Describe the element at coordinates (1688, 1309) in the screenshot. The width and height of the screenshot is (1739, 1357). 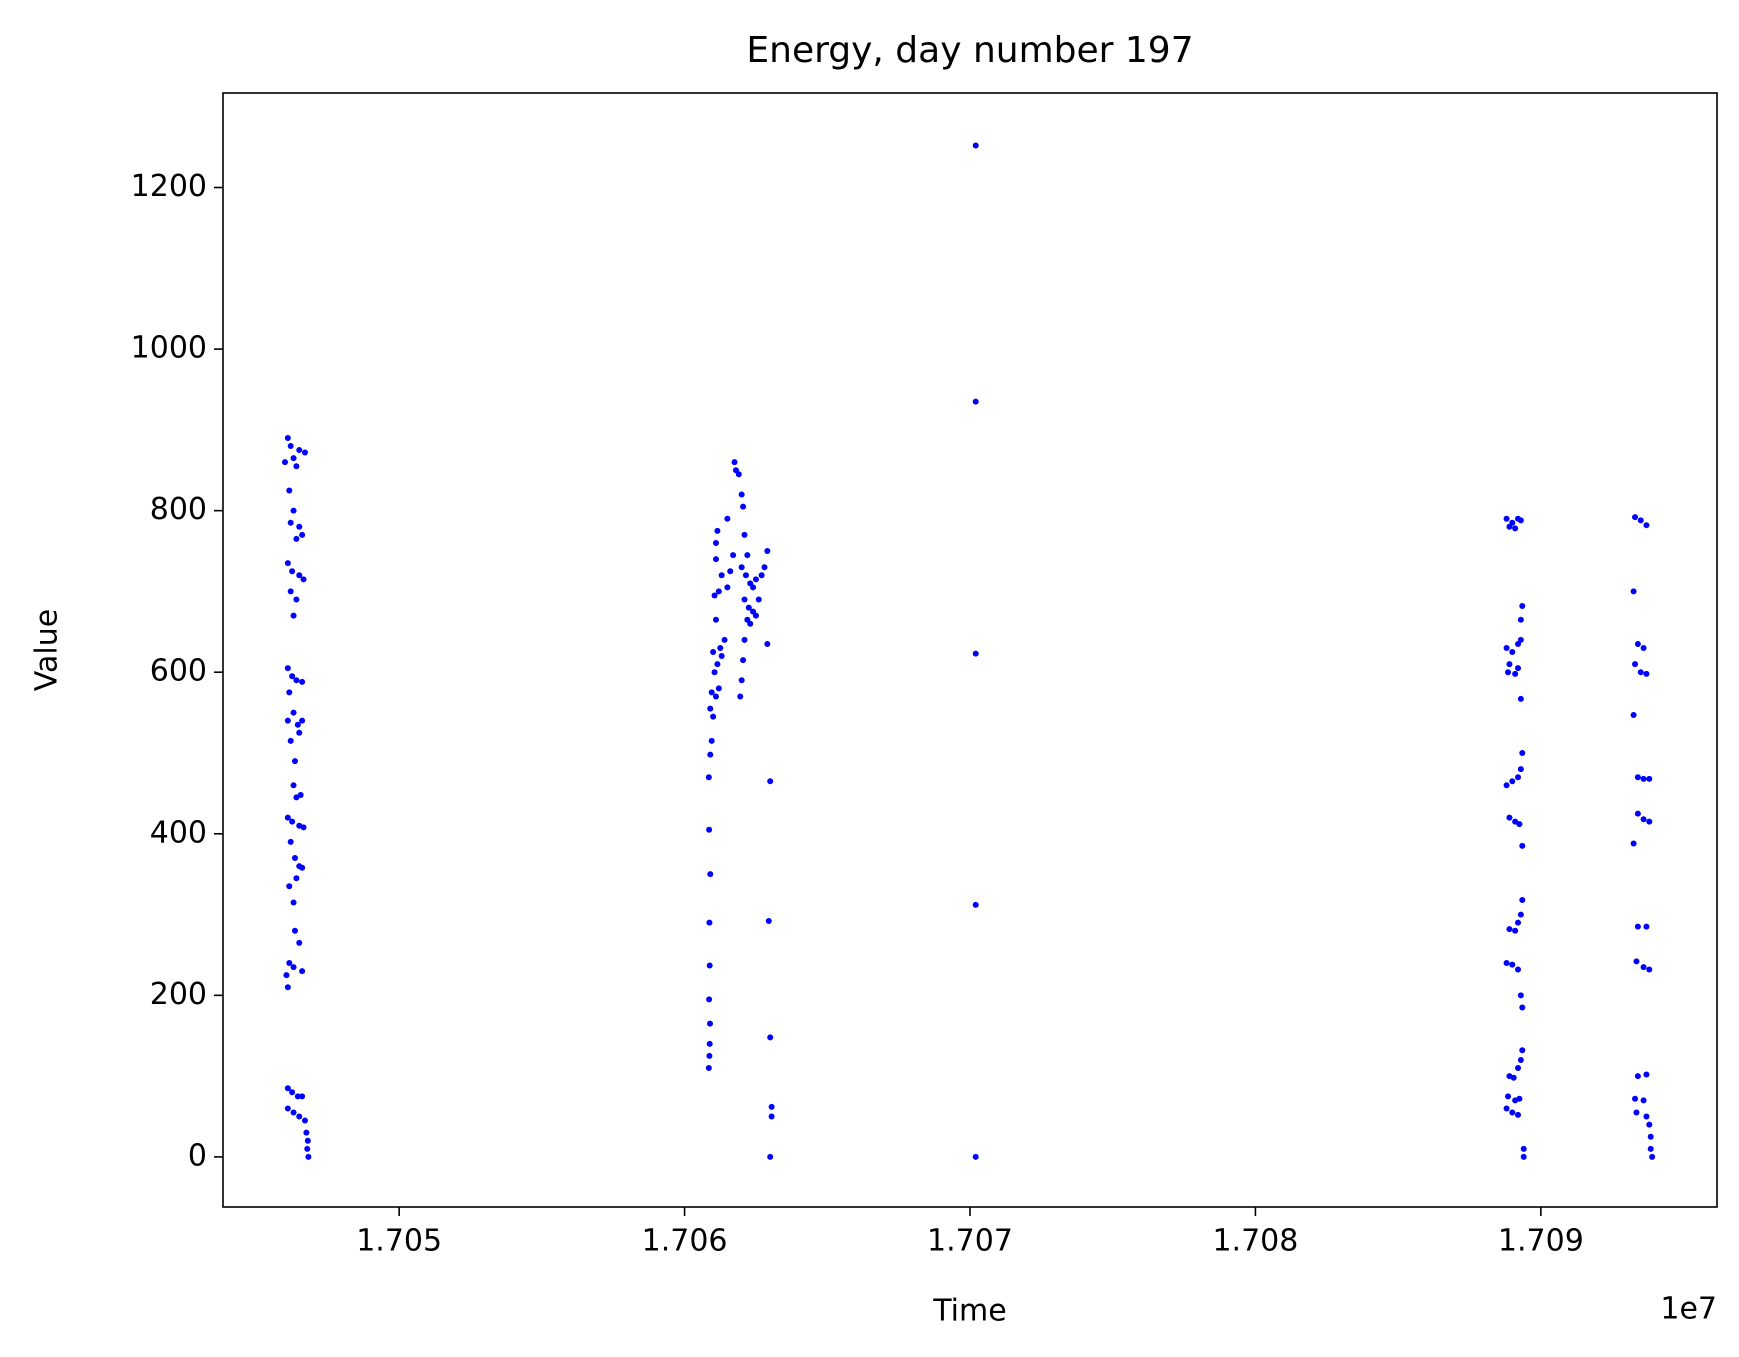
I see `x-offset-label: 1e7` at that location.